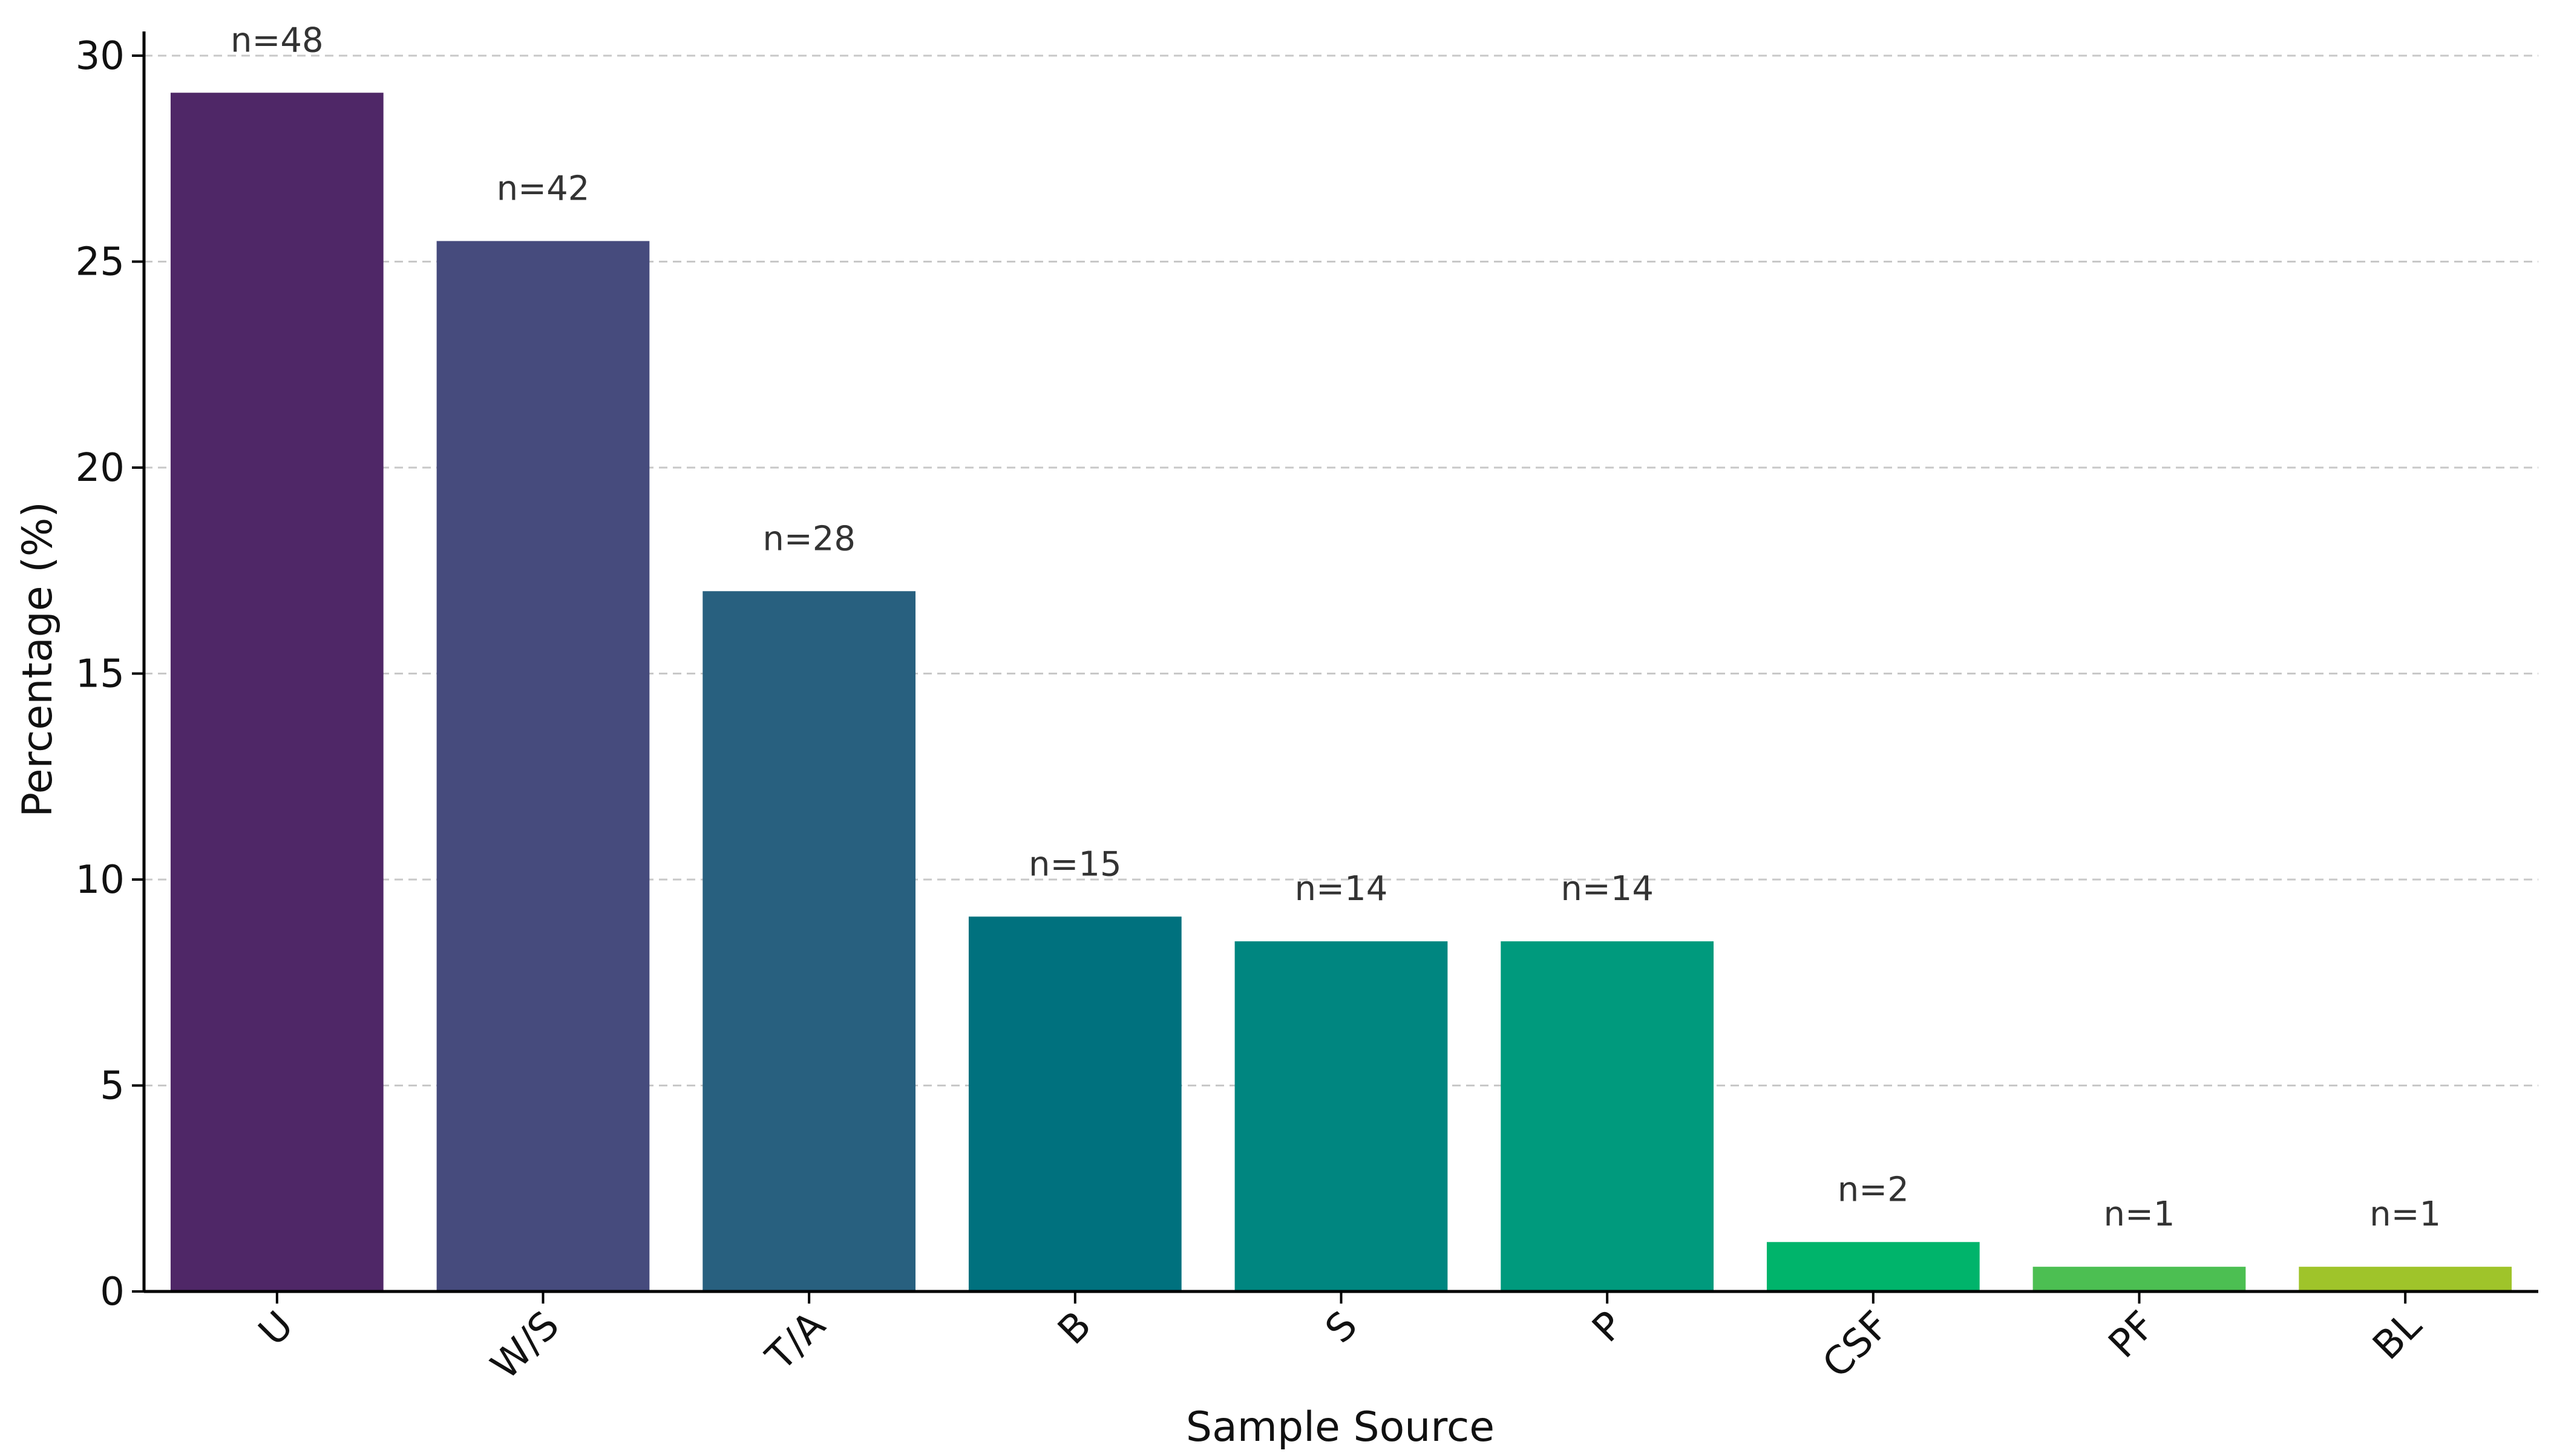 The image size is (2551, 1456). What do you see at coordinates (112, 1086) in the screenshot?
I see `y-tick-label: 5` at bounding box center [112, 1086].